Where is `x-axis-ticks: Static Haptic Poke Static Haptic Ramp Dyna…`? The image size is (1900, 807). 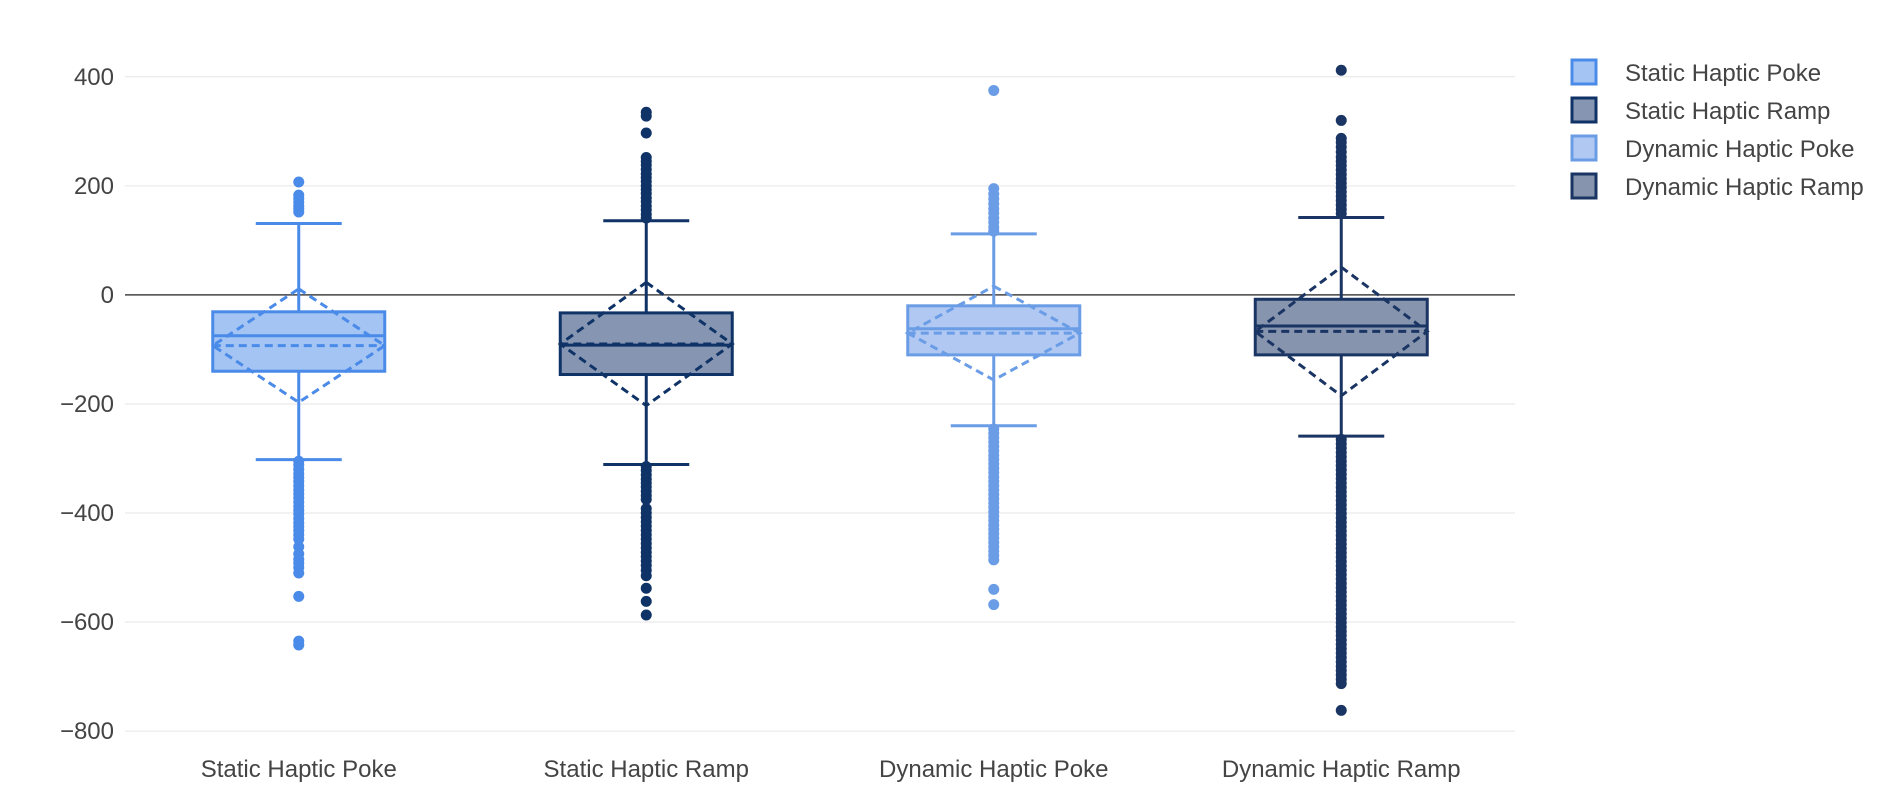 x-axis-ticks: Static Haptic Poke Static Haptic Ramp Dyna… is located at coordinates (831, 769).